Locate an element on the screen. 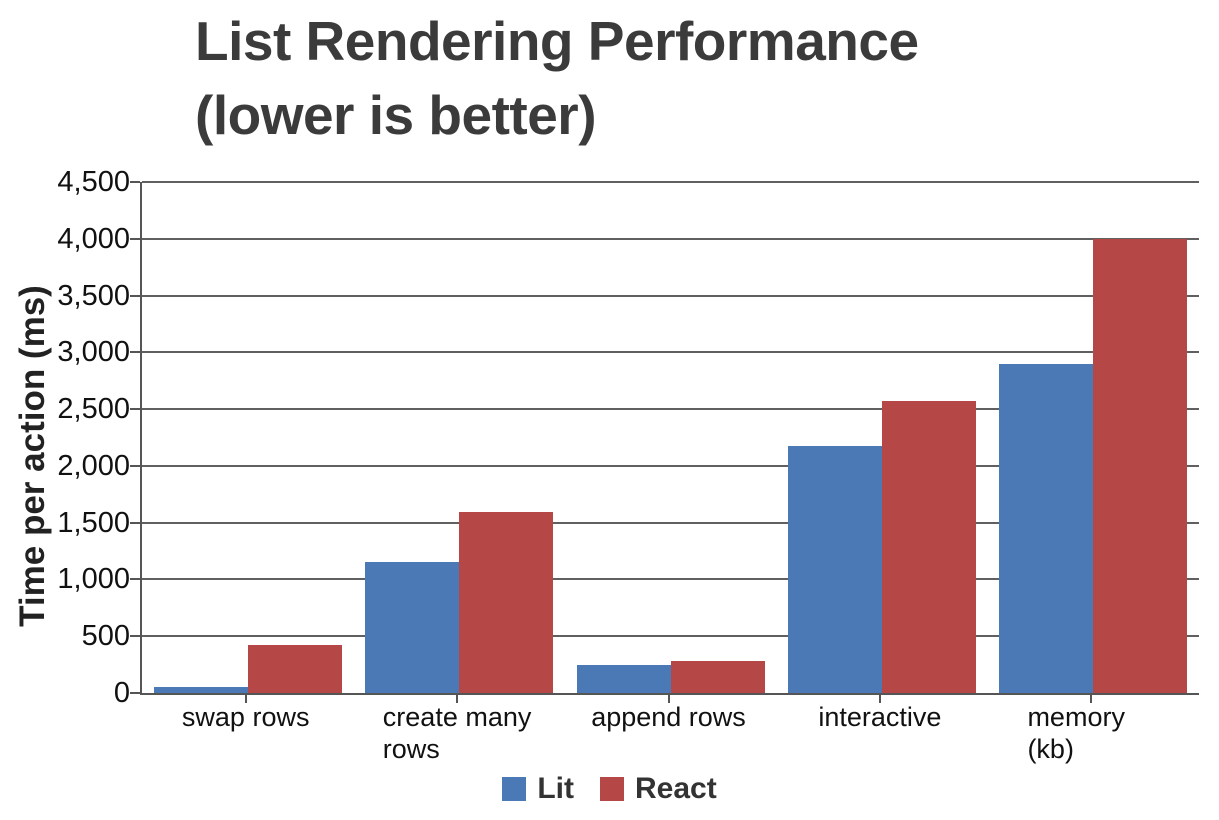 This screenshot has height=820, width=1219. legend-label-lit: Lit is located at coordinates (555, 788).